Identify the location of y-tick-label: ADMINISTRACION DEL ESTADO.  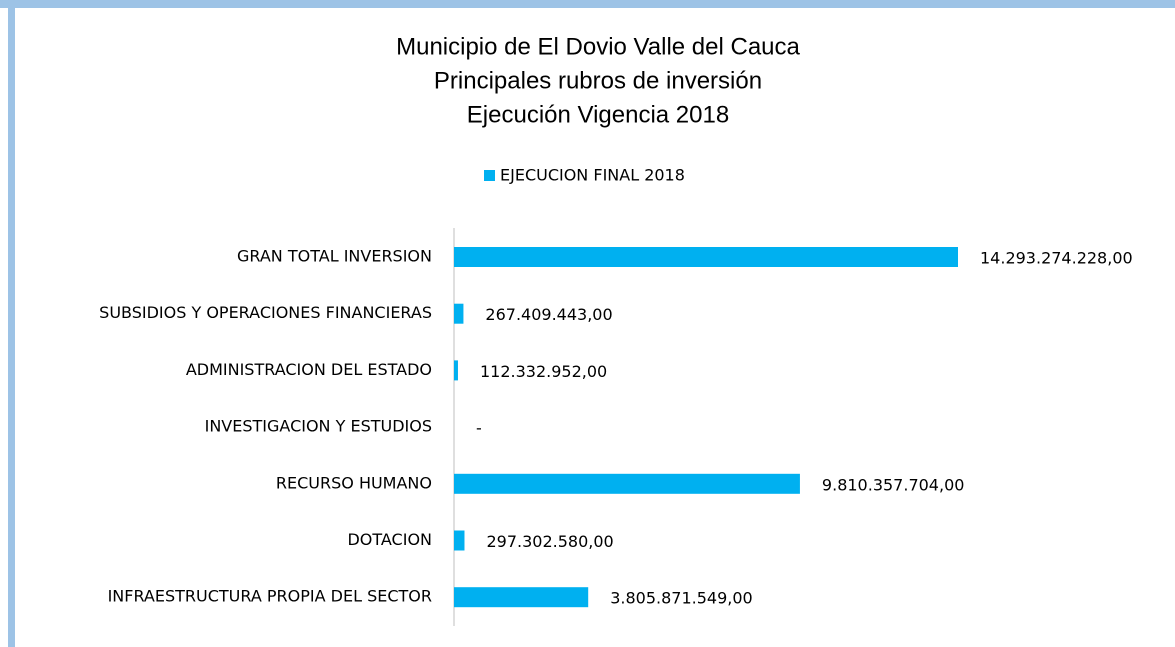
(309, 369).